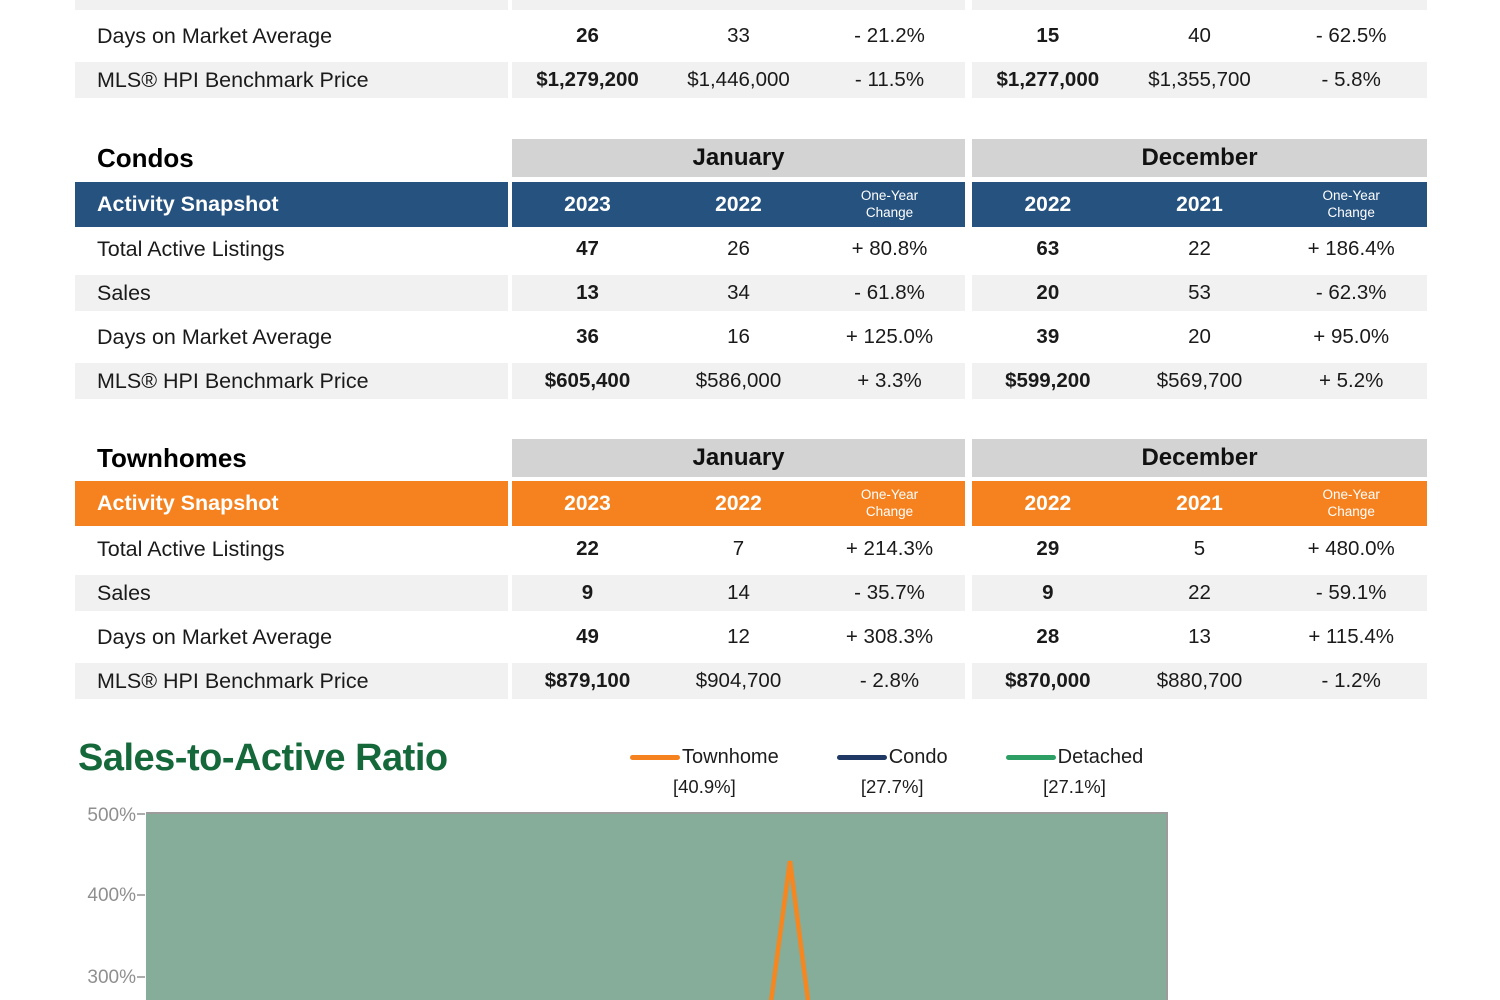 The width and height of the screenshot is (1500, 1000). What do you see at coordinates (751, 458) in the screenshot?
I see `townhomes-period-band: Townhomes January December` at bounding box center [751, 458].